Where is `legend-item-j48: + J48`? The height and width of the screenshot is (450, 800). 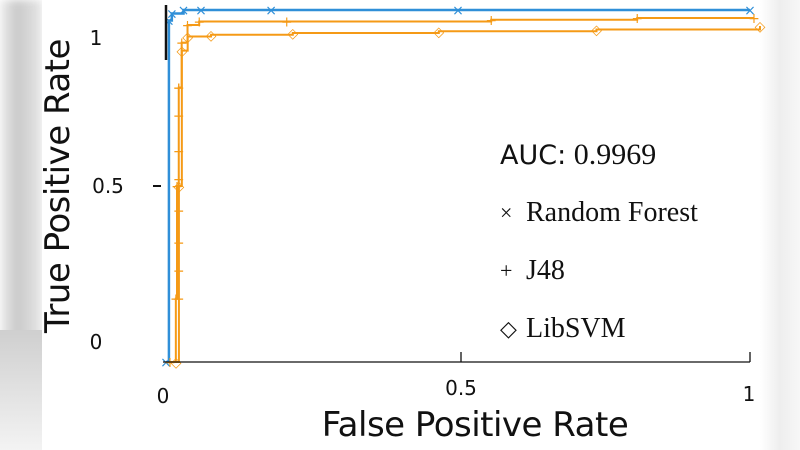 legend-item-j48: + J48 is located at coordinates (599, 271).